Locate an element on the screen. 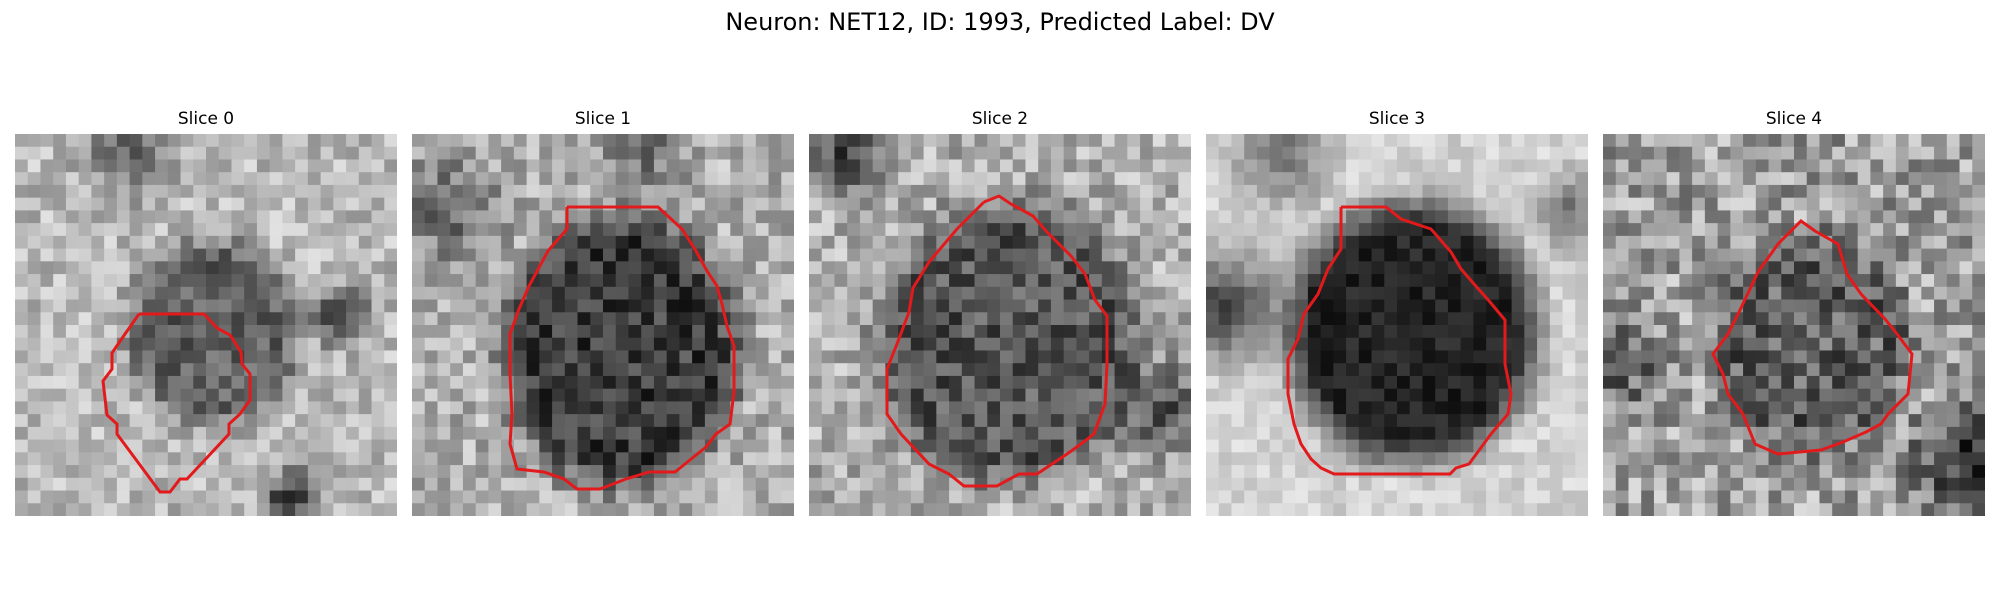 This screenshot has width=2000, height=600. slice-title-2: Slice 2 is located at coordinates (1000, 119).